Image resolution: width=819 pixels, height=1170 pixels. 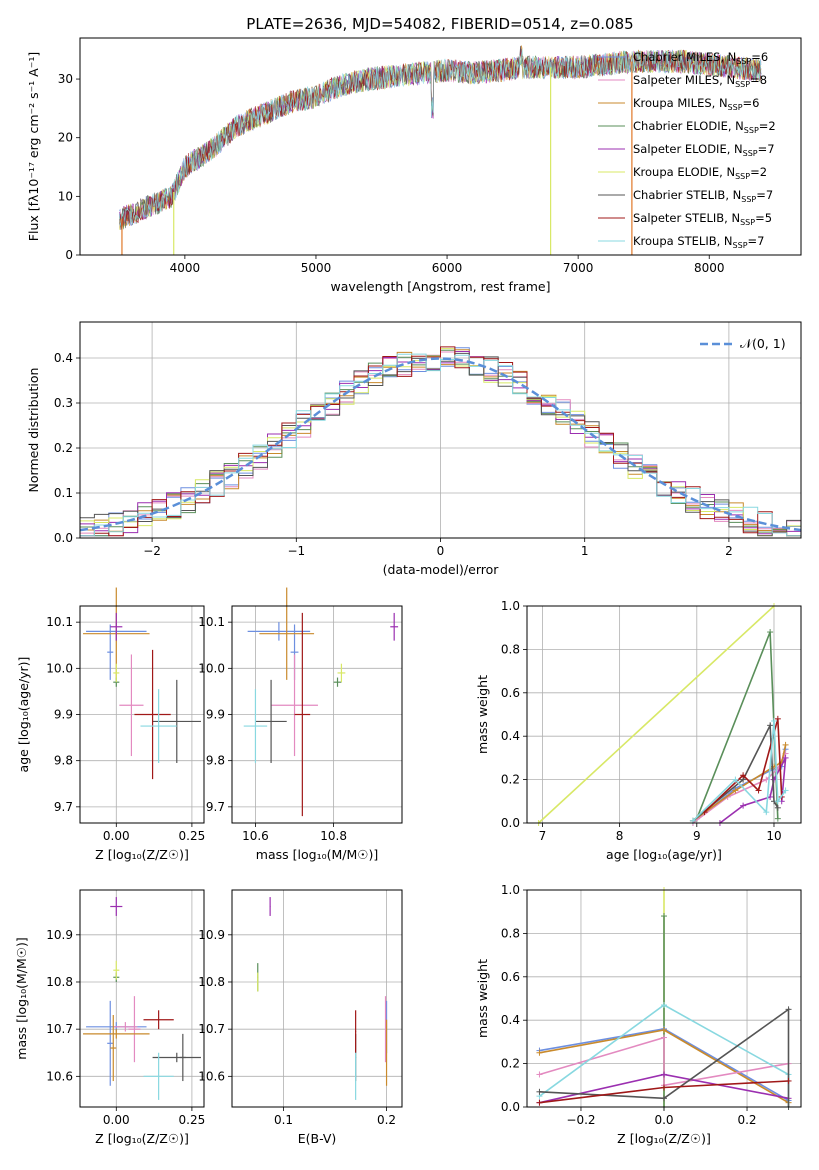 I want to click on age-vs-z-xtick-label: 0.00, so click(x=116, y=836).